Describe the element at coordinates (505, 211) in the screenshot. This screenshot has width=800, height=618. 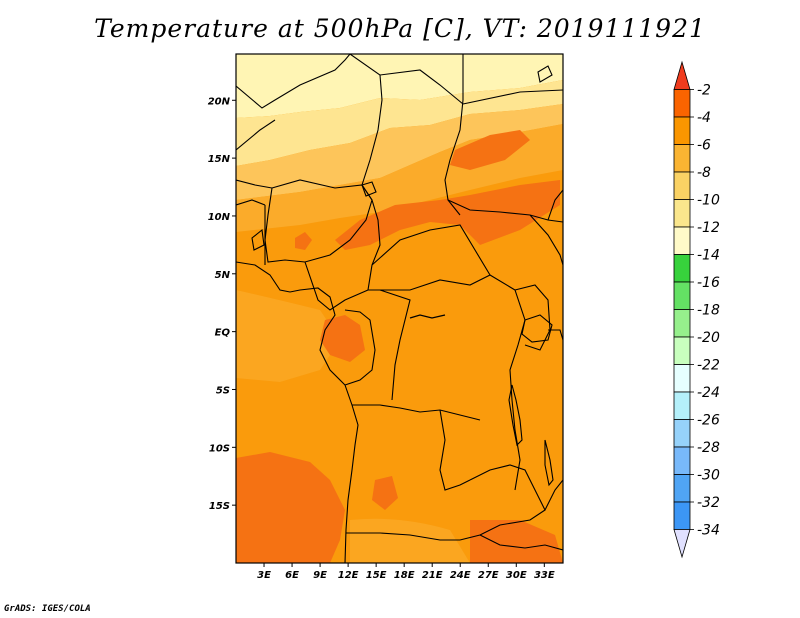
I see `border-sudan-ssudan` at that location.